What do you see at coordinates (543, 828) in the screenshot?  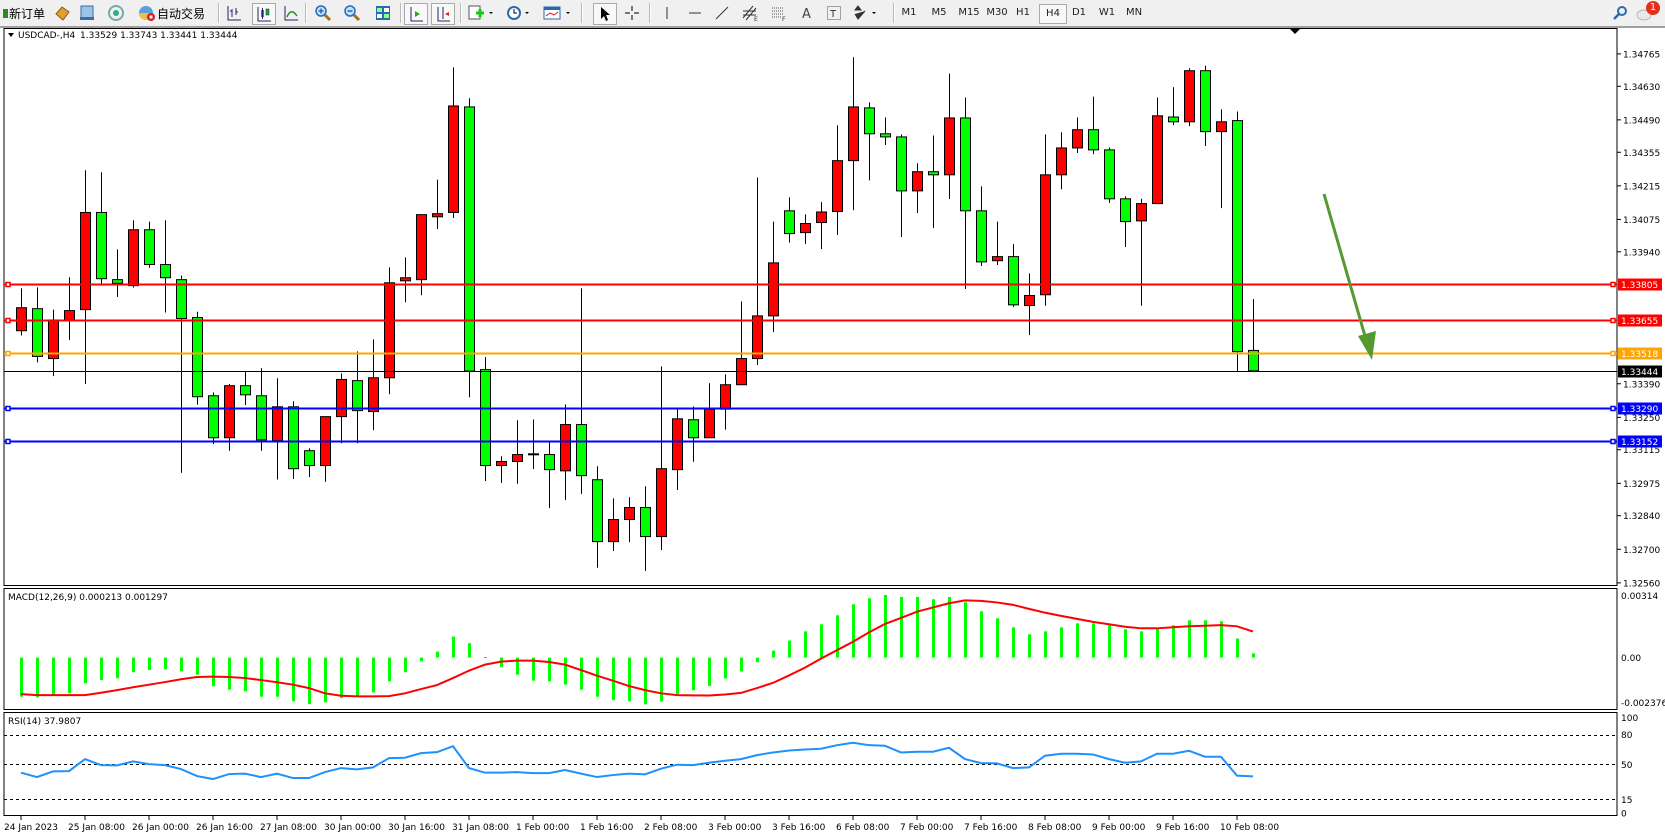 I see `time-label: 1 Feb 00:00` at bounding box center [543, 828].